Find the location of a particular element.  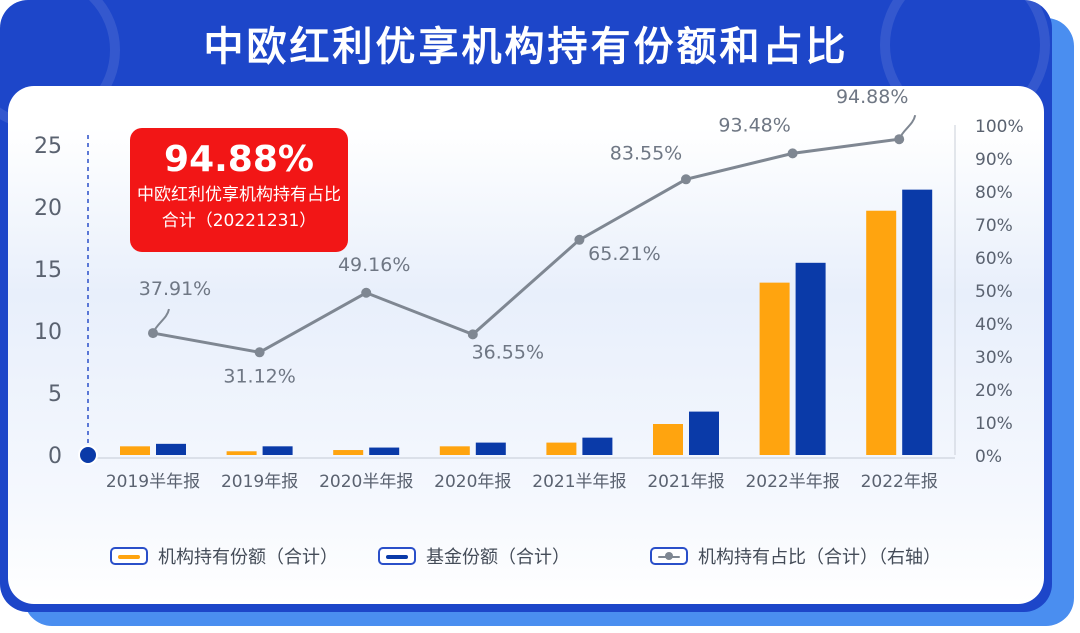

legend-item-ratio: 机构持有占比（合计）（右轴） is located at coordinates (795, 556).